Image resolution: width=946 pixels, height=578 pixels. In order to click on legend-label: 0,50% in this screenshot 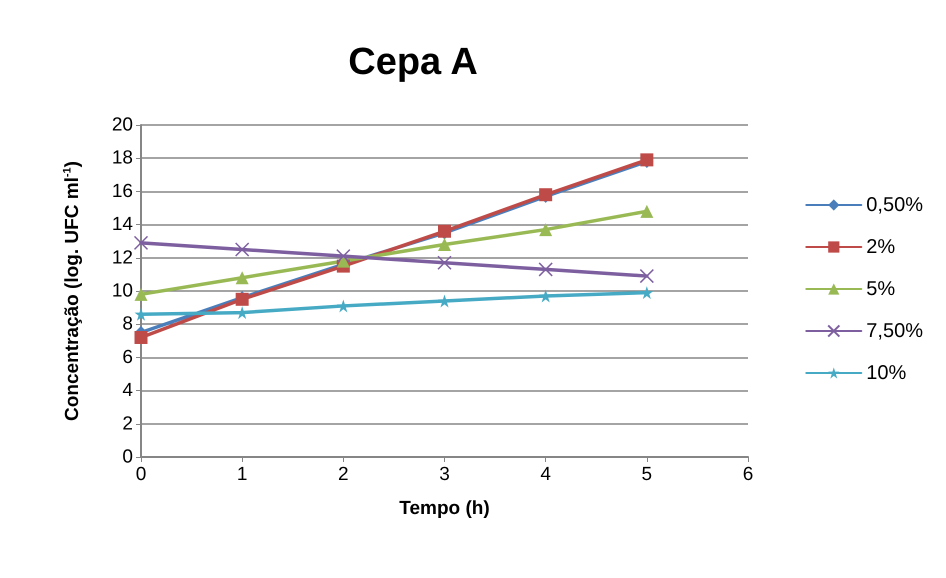, I will do `click(895, 205)`.